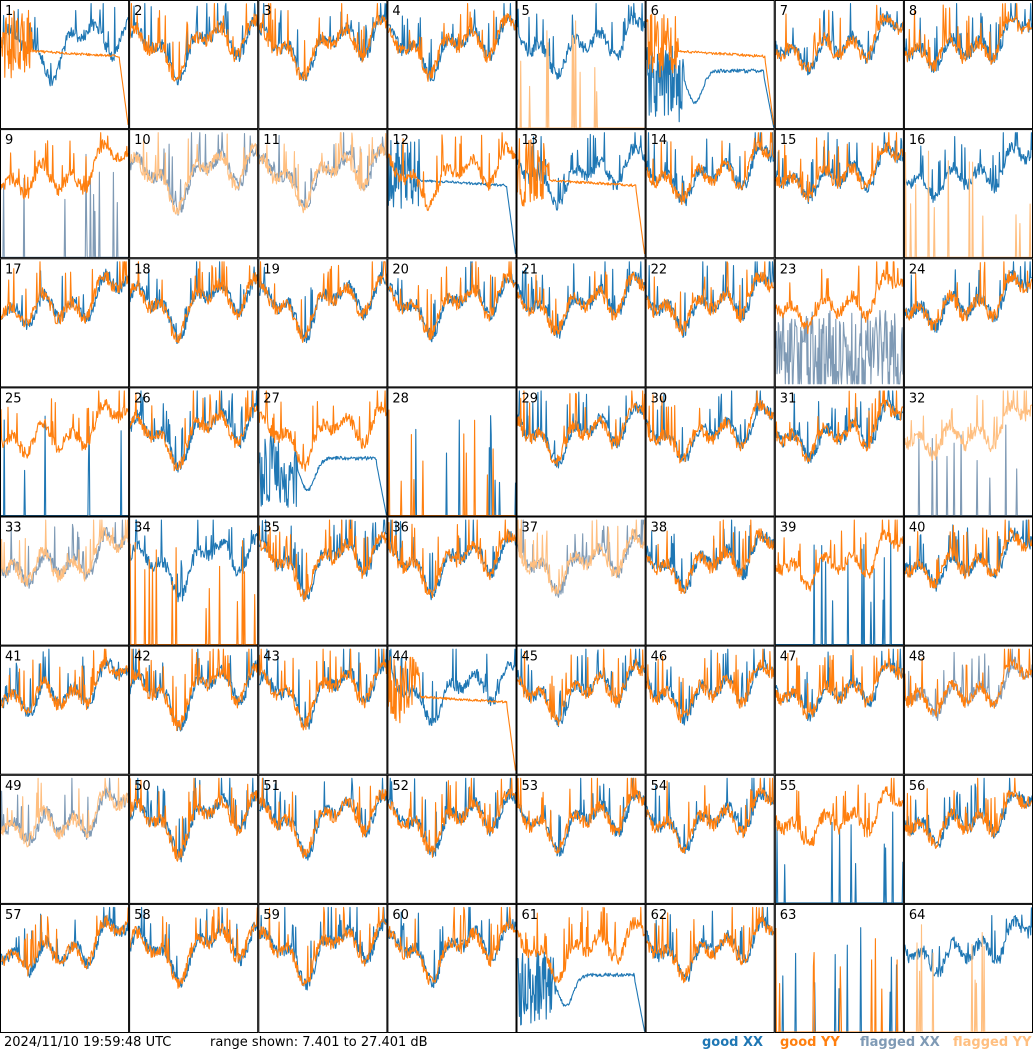 The image size is (1033, 1053). I want to click on panel-11: 11, so click(323, 194).